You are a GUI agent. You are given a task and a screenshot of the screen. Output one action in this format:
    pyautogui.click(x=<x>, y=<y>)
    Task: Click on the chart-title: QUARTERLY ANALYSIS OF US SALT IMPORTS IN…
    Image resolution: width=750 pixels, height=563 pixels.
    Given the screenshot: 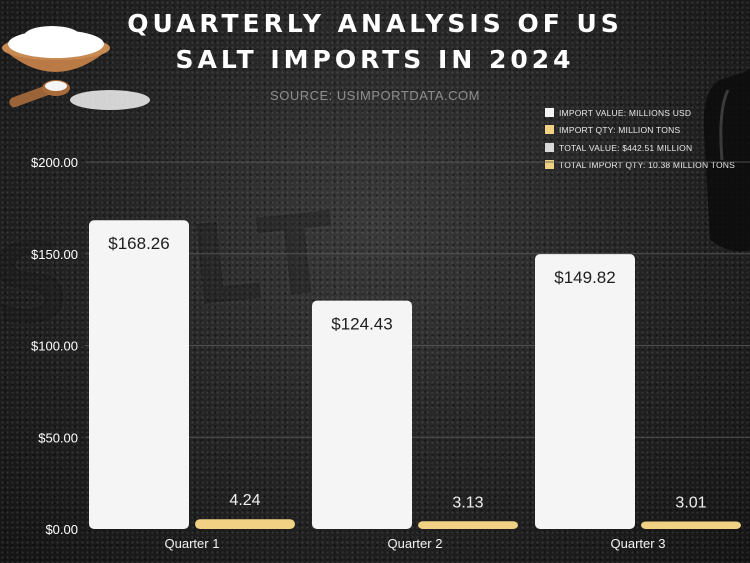 What is the action you would take?
    pyautogui.click(x=375, y=41)
    